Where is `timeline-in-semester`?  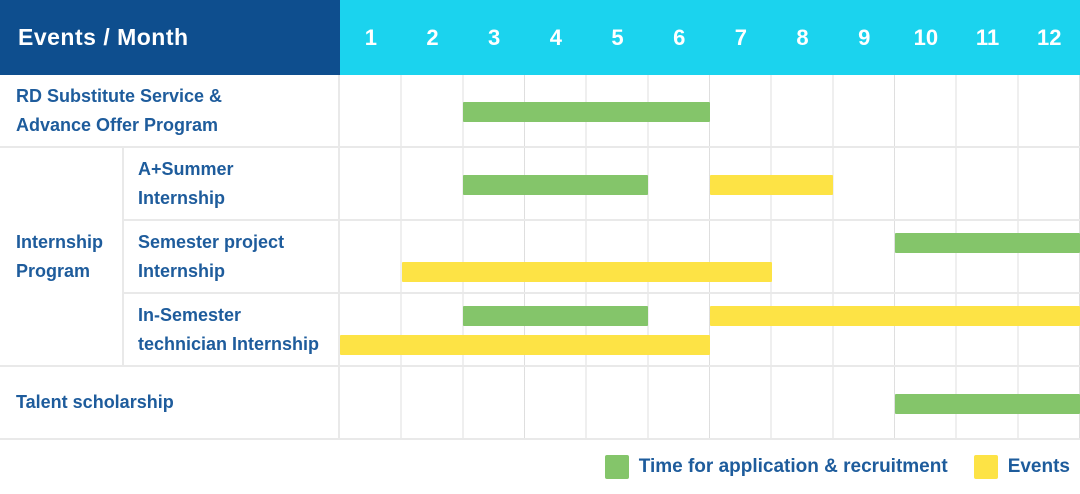
timeline-in-semester is located at coordinates (710, 329).